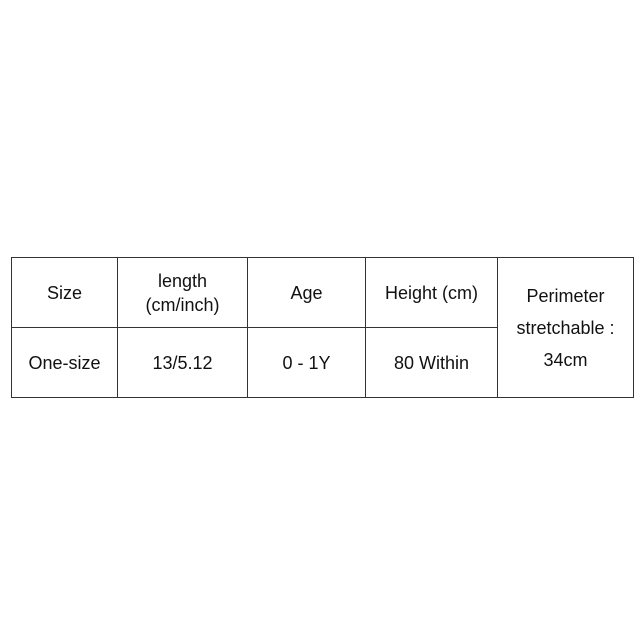 This screenshot has height=640, width=640. I want to click on cell: 80 Within, so click(431, 362).